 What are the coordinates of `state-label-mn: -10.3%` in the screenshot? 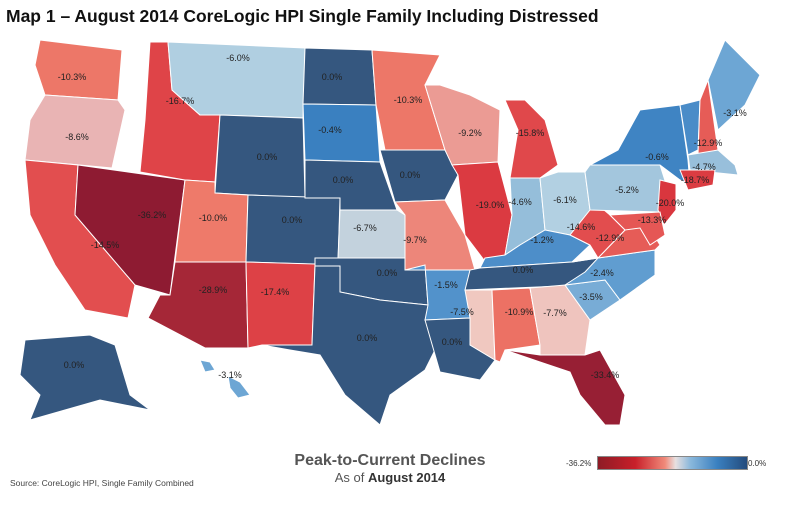 It's located at (408, 100).